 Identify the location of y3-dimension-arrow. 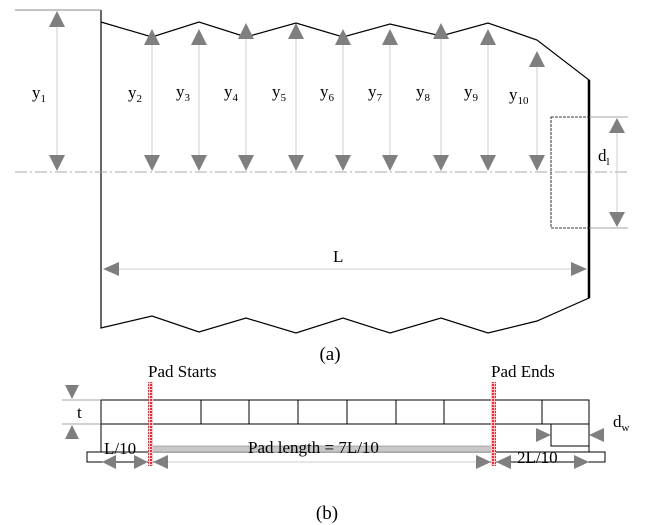
(199, 100).